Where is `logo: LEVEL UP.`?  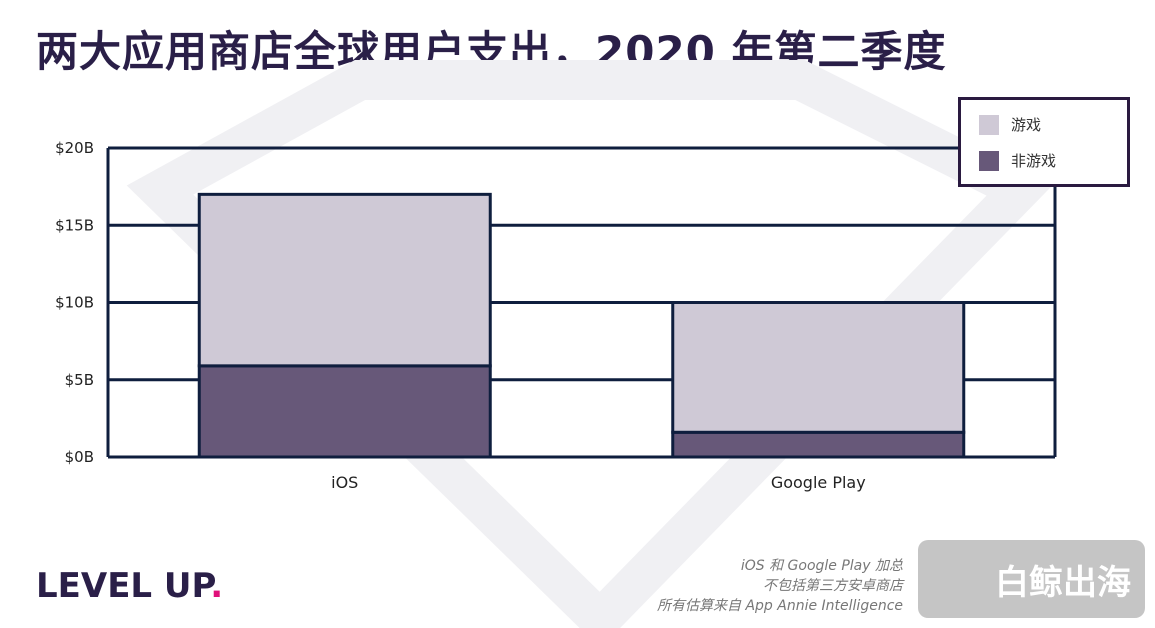
logo: LEVEL UP. is located at coordinates (129, 586).